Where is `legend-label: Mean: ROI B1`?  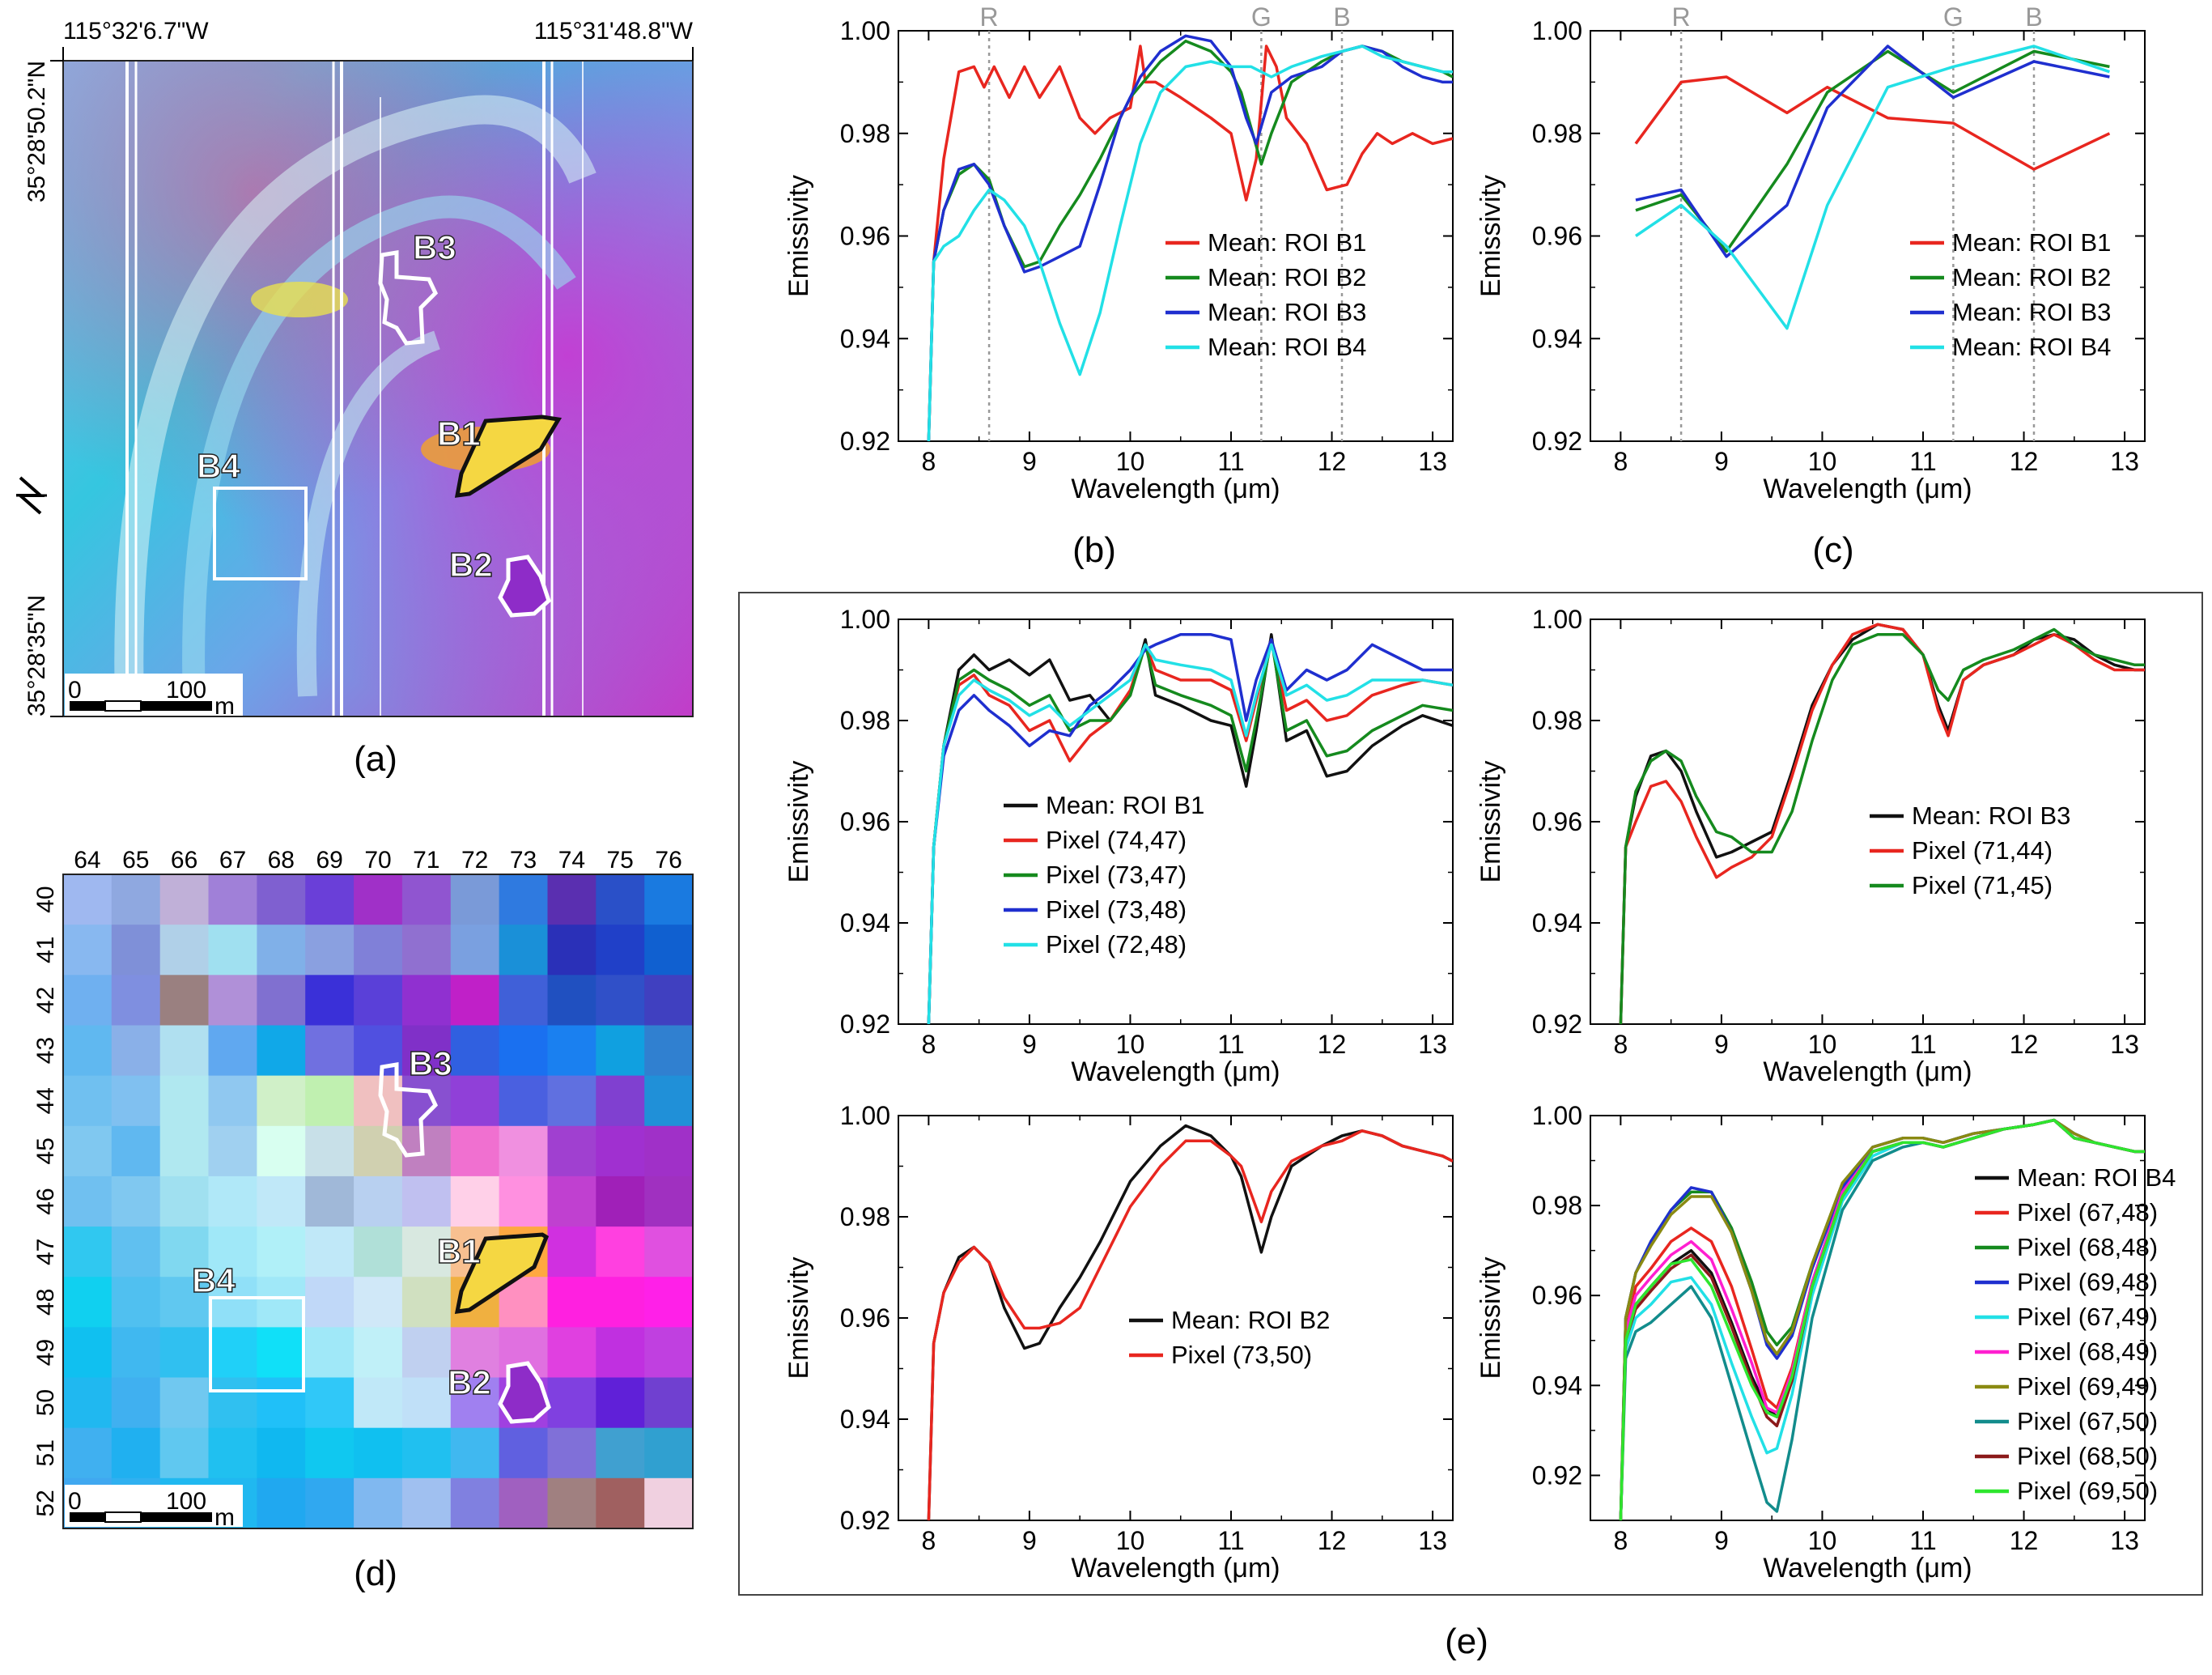
legend-label: Mean: ROI B1 is located at coordinates (2031, 243).